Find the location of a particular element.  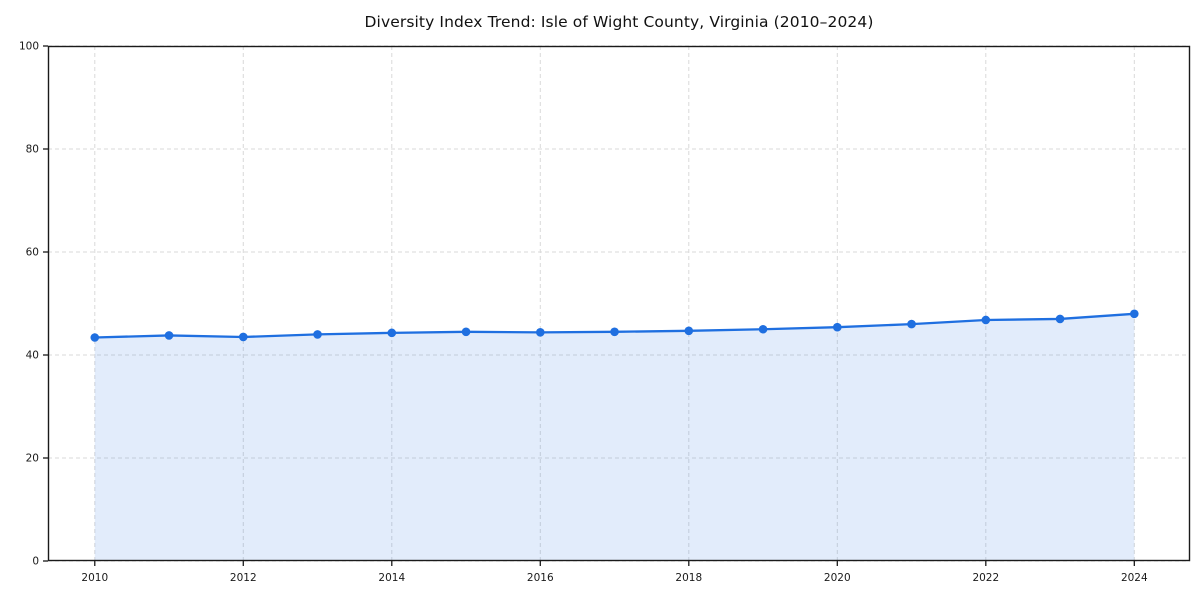

y-tick-label: 20 is located at coordinates (32, 458).